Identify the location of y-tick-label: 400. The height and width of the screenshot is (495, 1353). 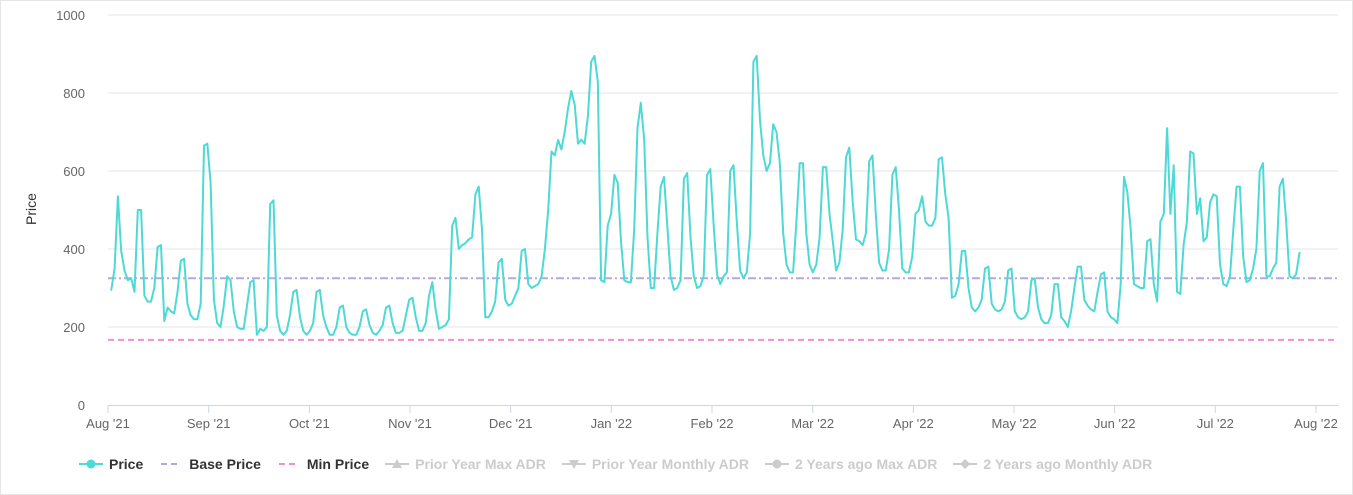
(74, 249).